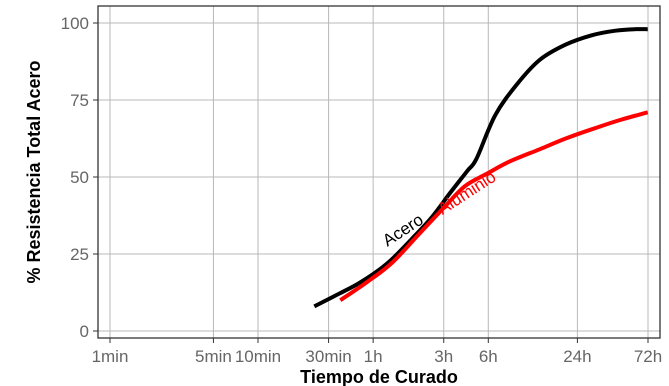 The image size is (669, 386). Describe the element at coordinates (443, 356) in the screenshot. I see `x-tick-label: 3h` at that location.